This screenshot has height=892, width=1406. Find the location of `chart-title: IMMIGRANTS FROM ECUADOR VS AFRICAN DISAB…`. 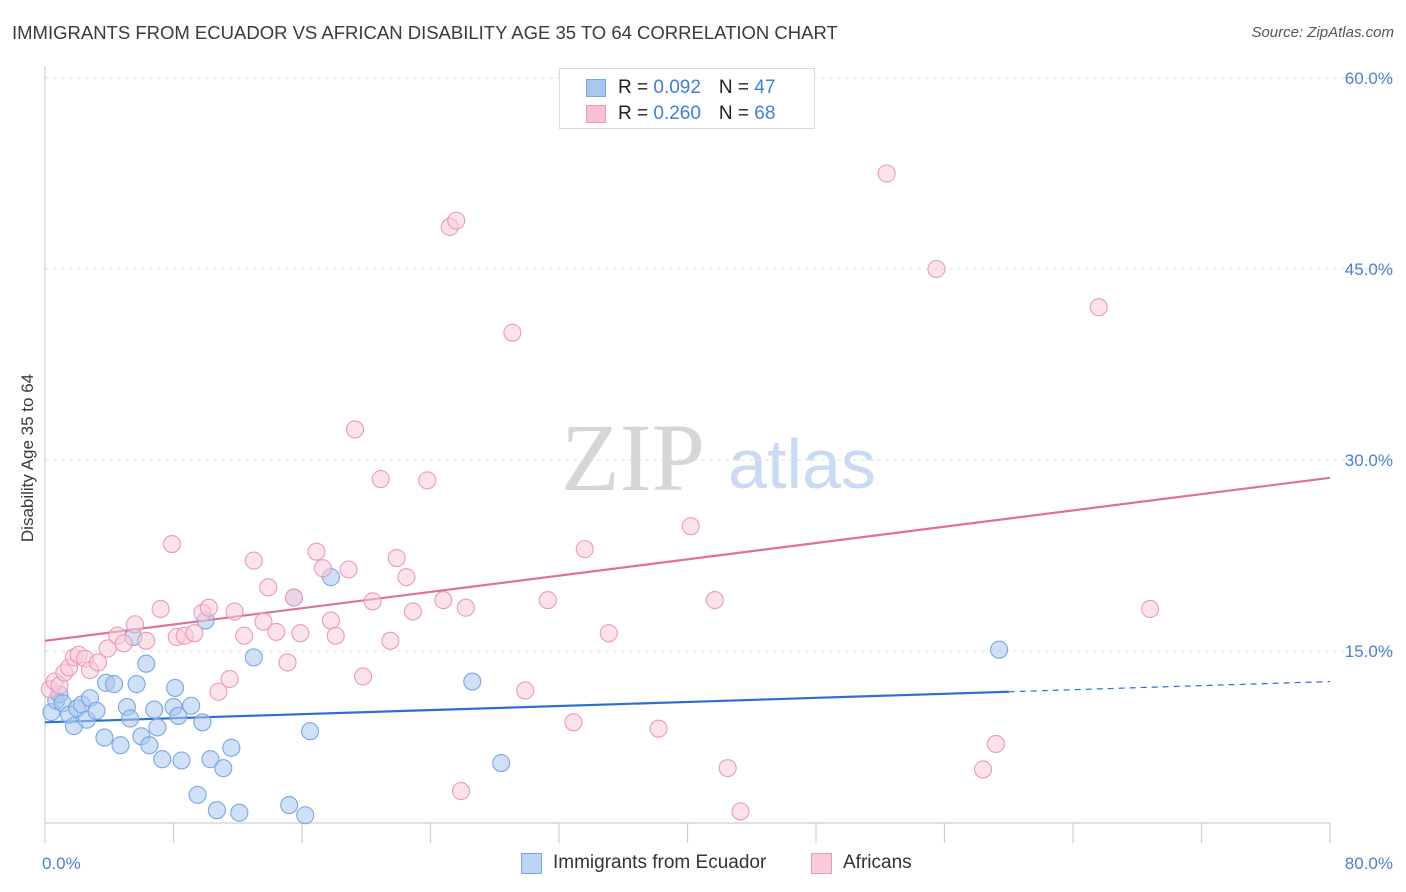

chart-title: IMMIGRANTS FROM ECUADOR VS AFRICAN DISAB… is located at coordinates (425, 32).